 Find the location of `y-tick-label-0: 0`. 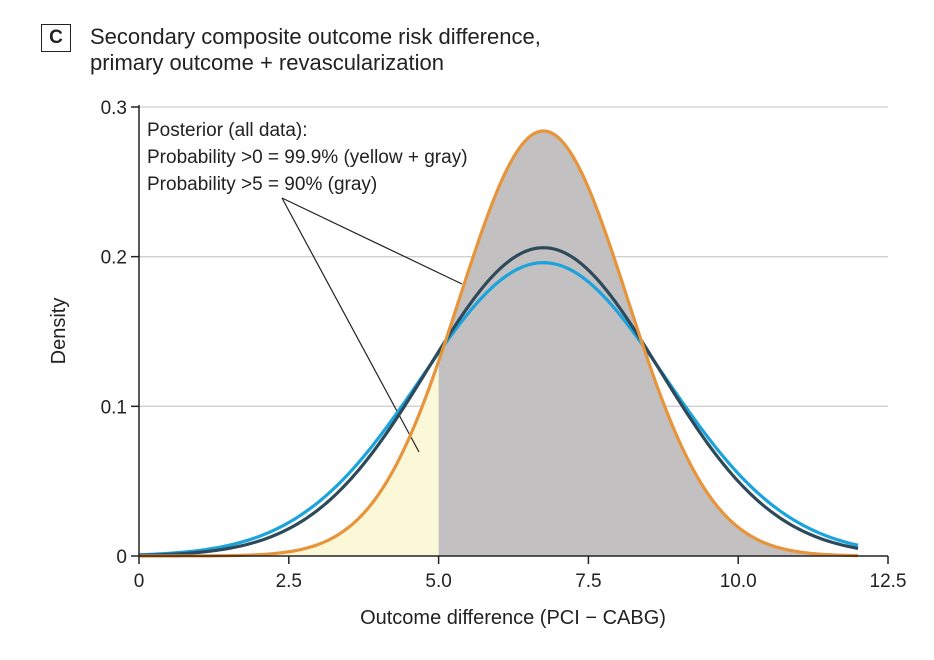

y-tick-label-0: 0 is located at coordinates (121, 557).